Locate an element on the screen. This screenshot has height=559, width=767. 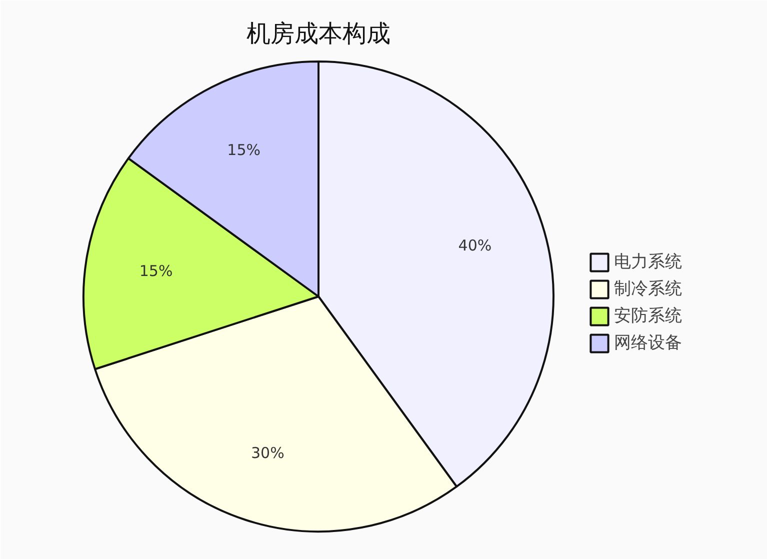
legend-label: 电力系统 is located at coordinates (648, 262).